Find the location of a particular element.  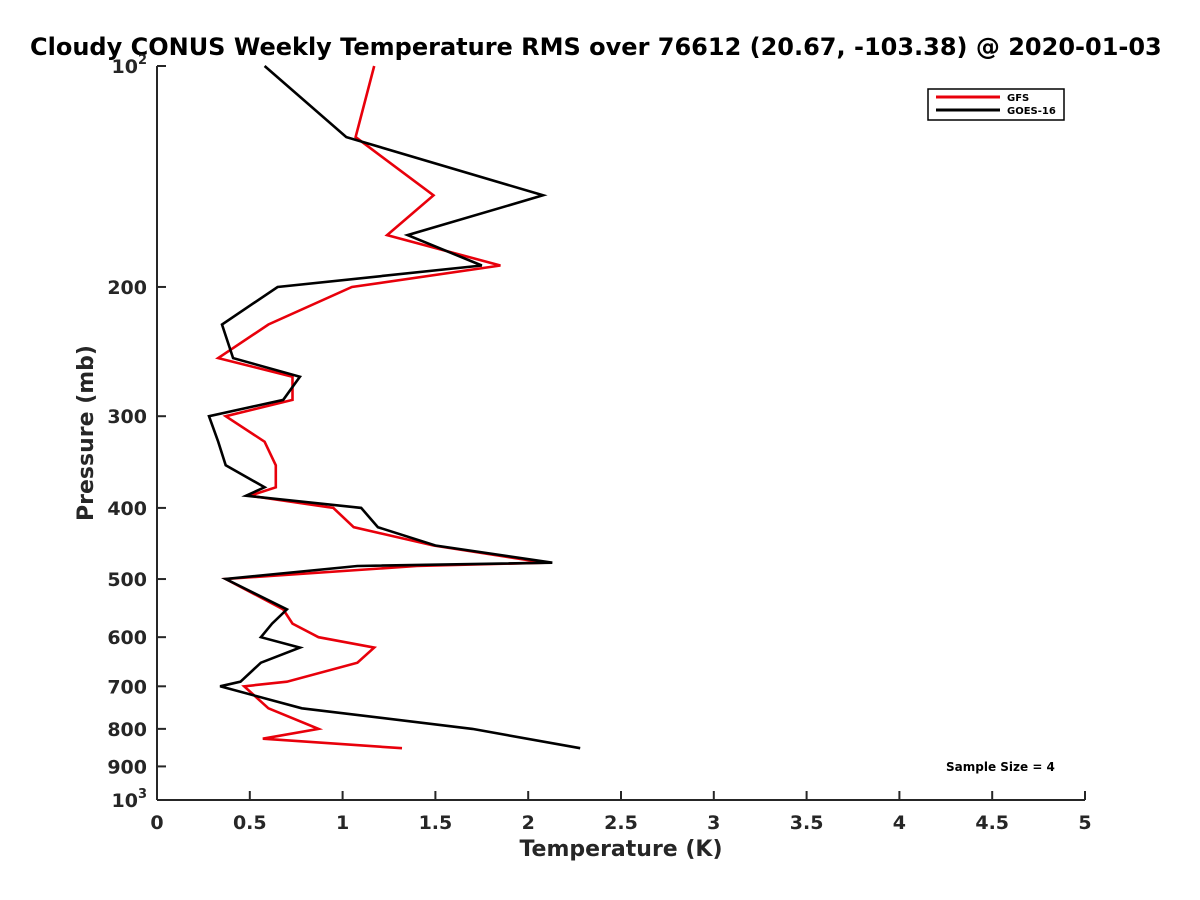

y-tick-label: 400 is located at coordinates (127, 509).